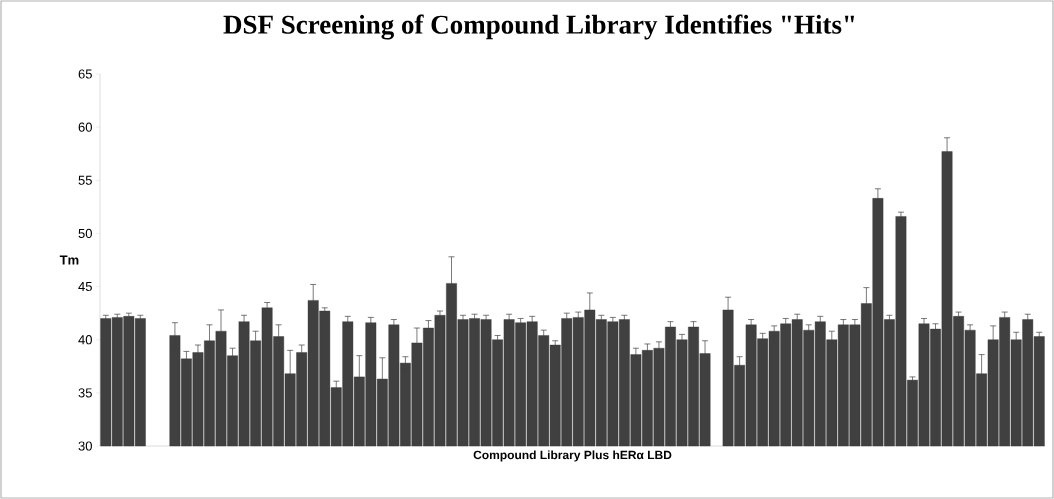  I want to click on chart-title: DSF Screening of Compound Library Identifies "Hits", so click(538, 27).